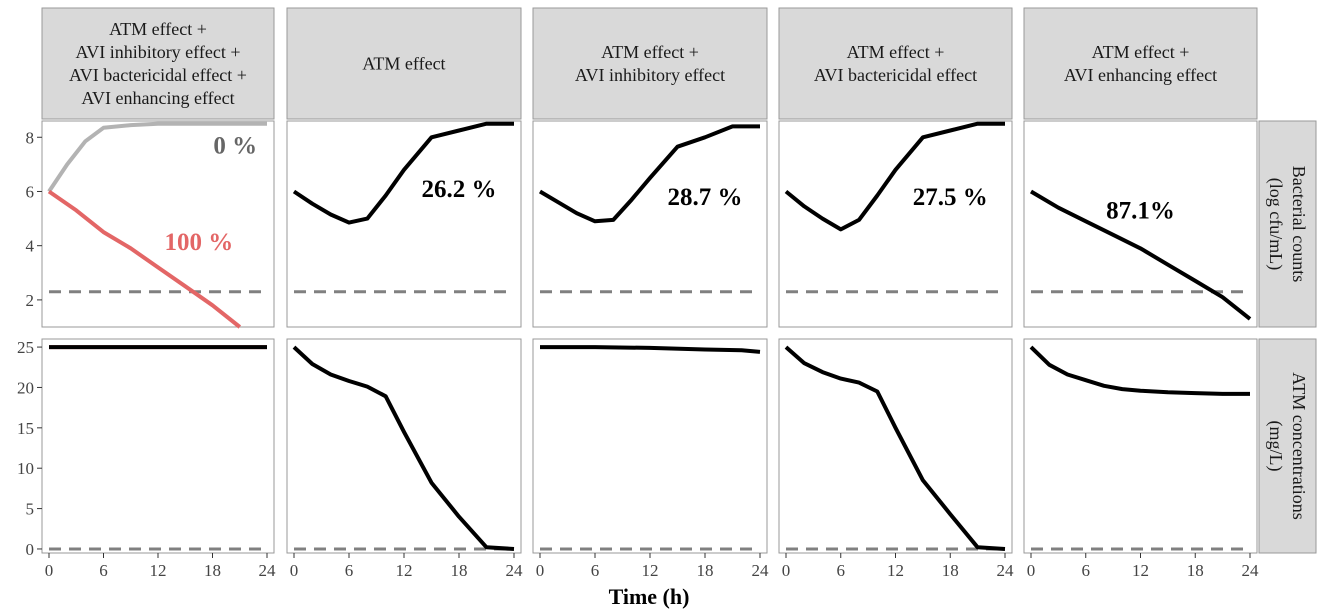 Image resolution: width=1322 pixels, height=613 pixels. What do you see at coordinates (650, 75) in the screenshot?
I see `column-strip-label: AVI inhibitory effect` at bounding box center [650, 75].